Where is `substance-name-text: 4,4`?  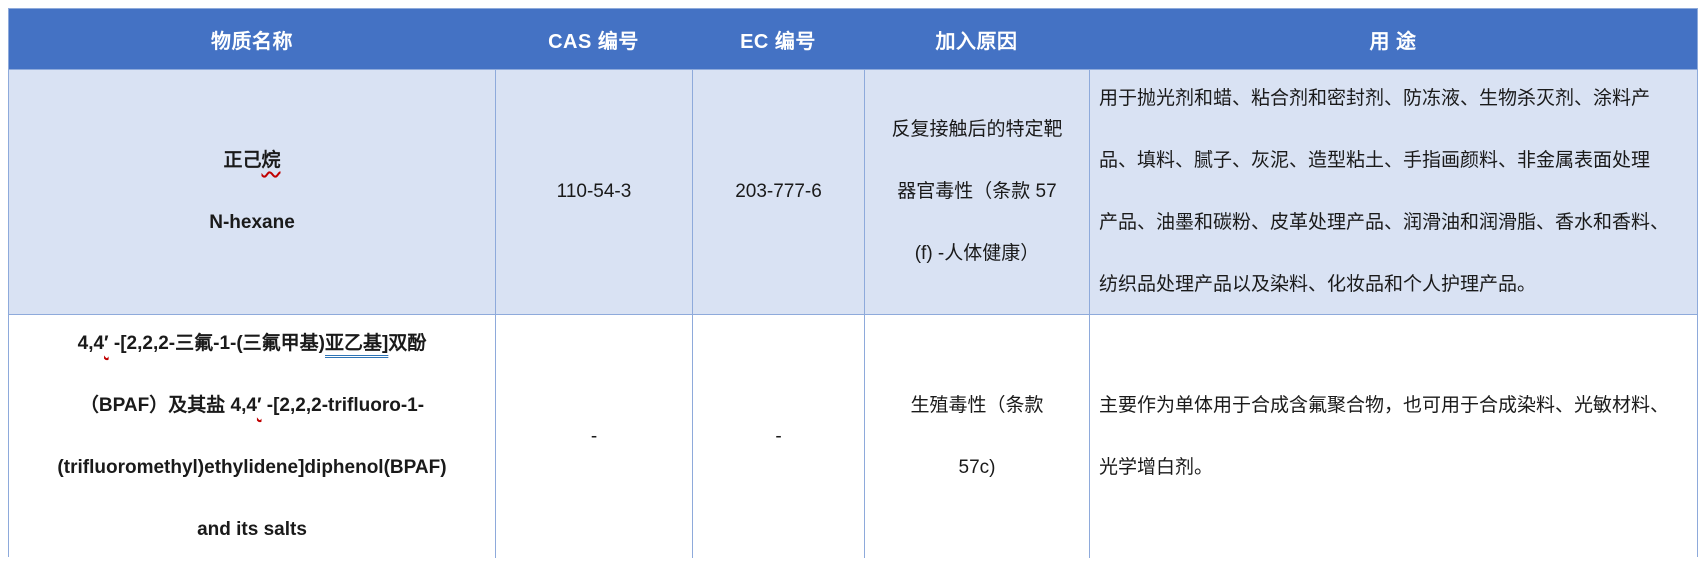
substance-name-text: 4,4 is located at coordinates (91, 343).